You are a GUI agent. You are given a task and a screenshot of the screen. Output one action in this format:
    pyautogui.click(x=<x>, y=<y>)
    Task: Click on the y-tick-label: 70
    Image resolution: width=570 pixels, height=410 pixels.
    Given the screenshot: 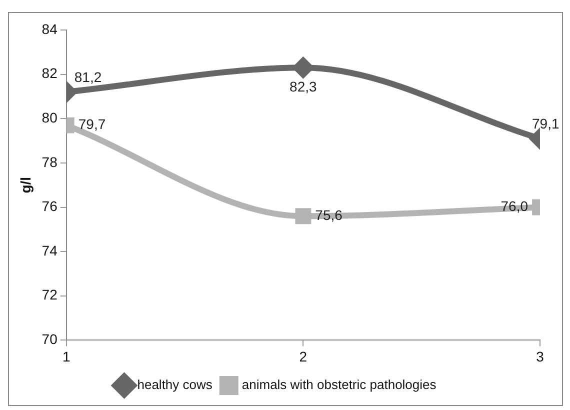 What is the action you would take?
    pyautogui.click(x=50, y=339)
    